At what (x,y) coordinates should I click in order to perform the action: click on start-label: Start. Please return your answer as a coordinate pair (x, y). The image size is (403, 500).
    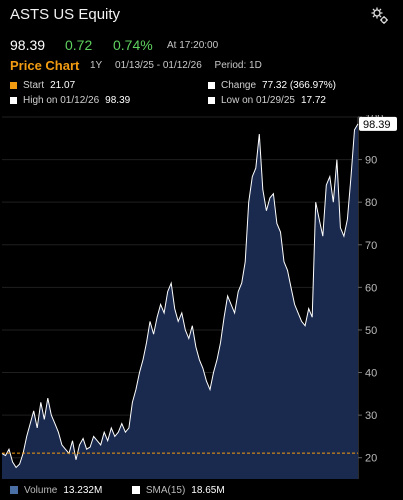
    Looking at the image, I should click on (34, 85).